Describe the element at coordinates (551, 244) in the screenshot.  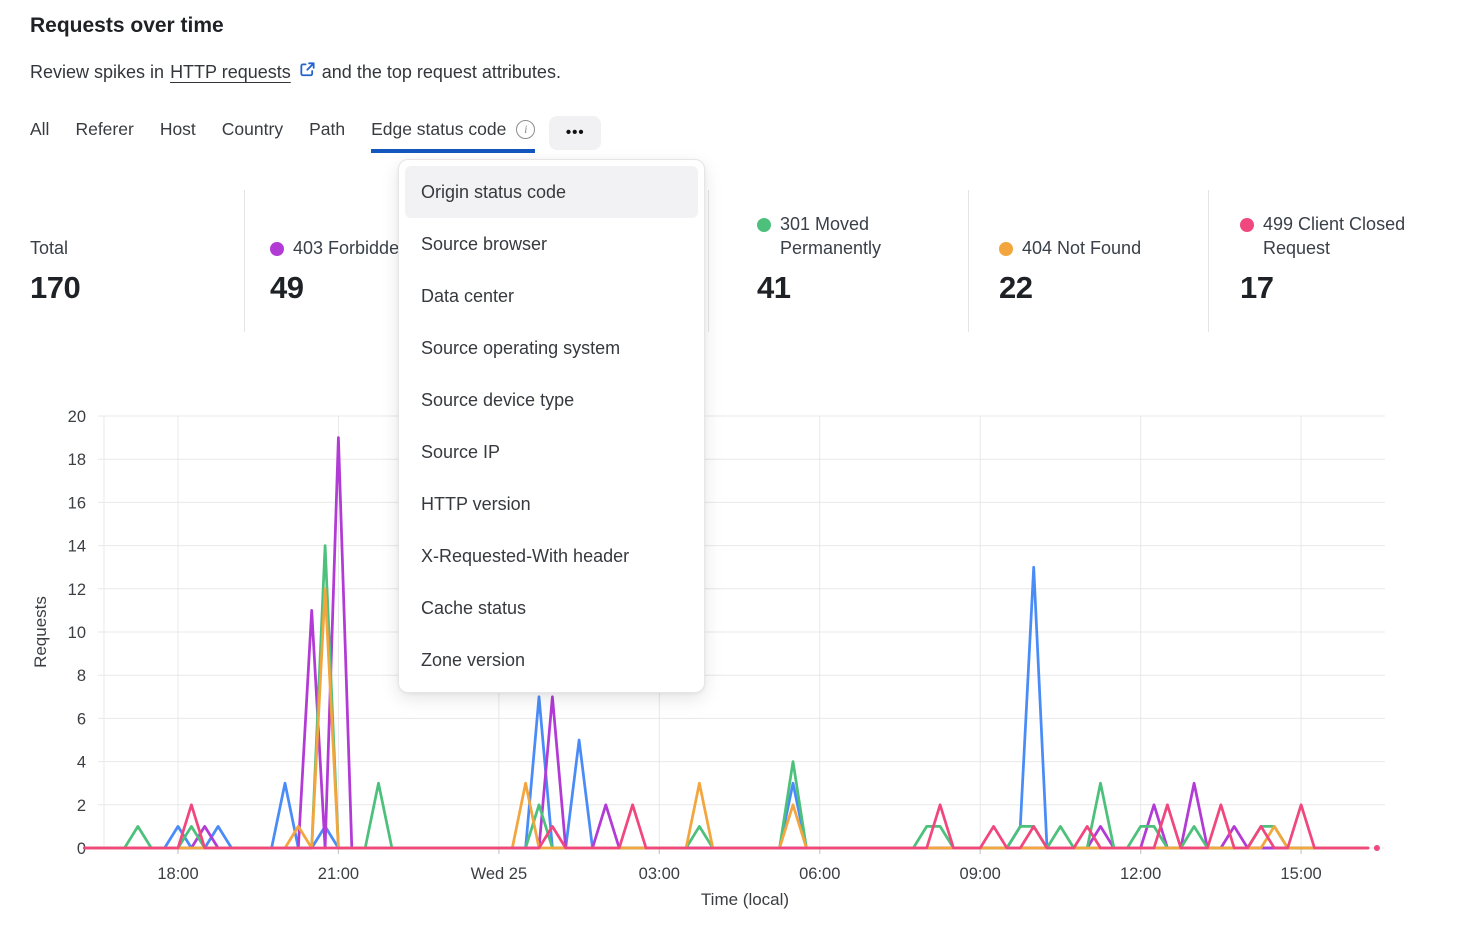
I see `menu-item-source-browser: Source browser` at that location.